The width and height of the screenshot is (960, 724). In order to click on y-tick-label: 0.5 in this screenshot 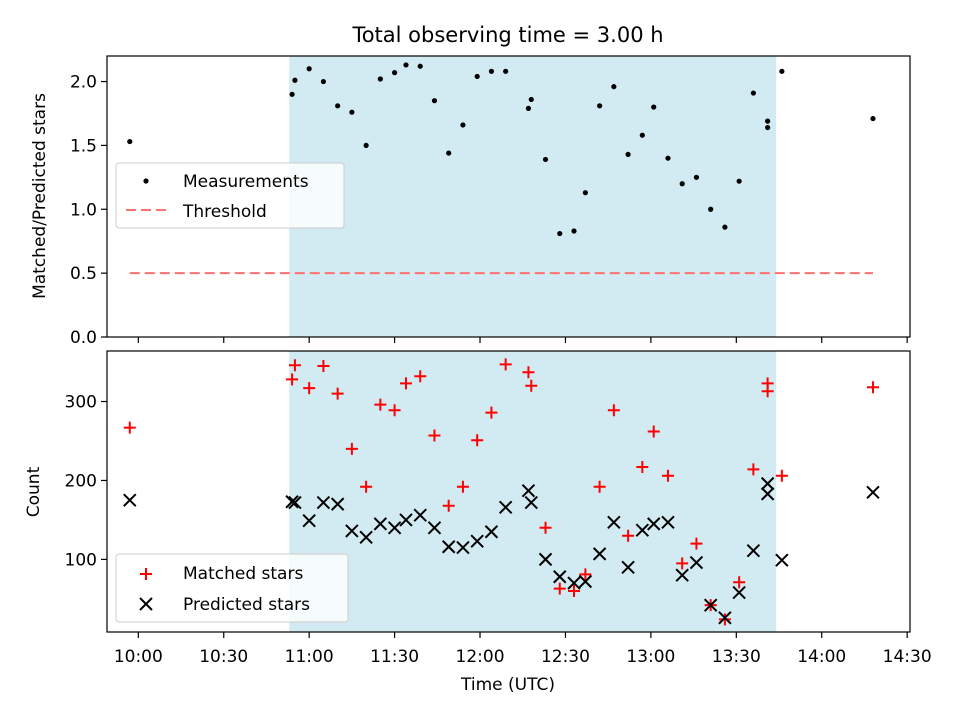, I will do `click(83, 274)`.